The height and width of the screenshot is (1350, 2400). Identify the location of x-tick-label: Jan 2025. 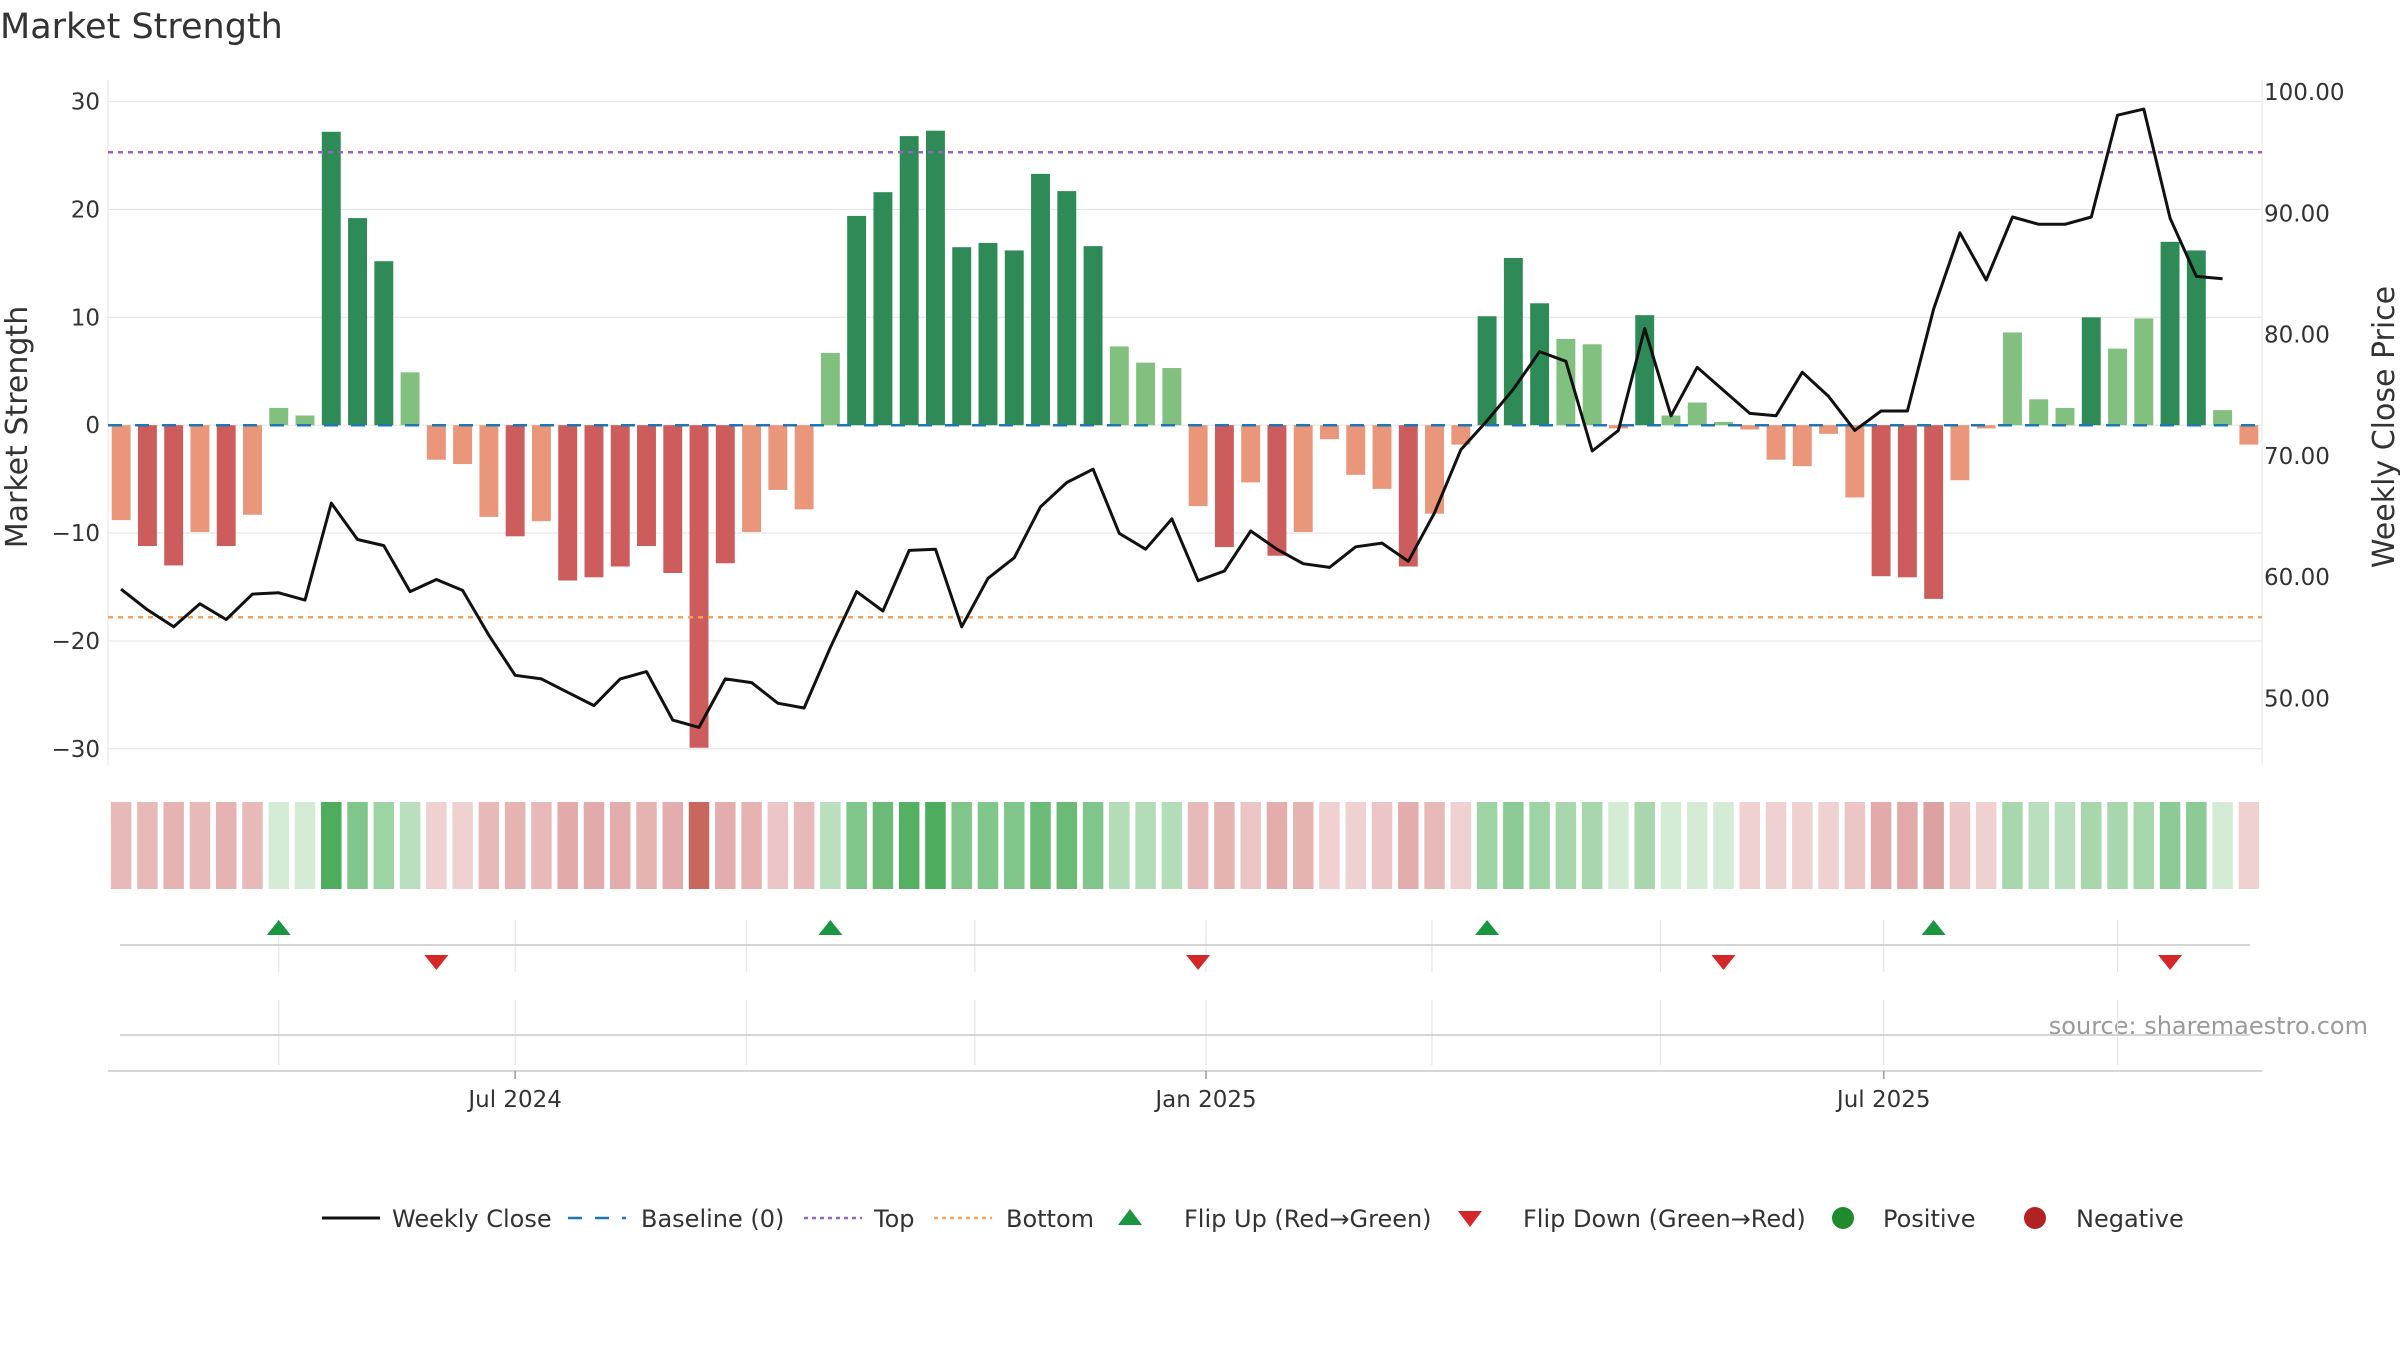
(1204, 1100).